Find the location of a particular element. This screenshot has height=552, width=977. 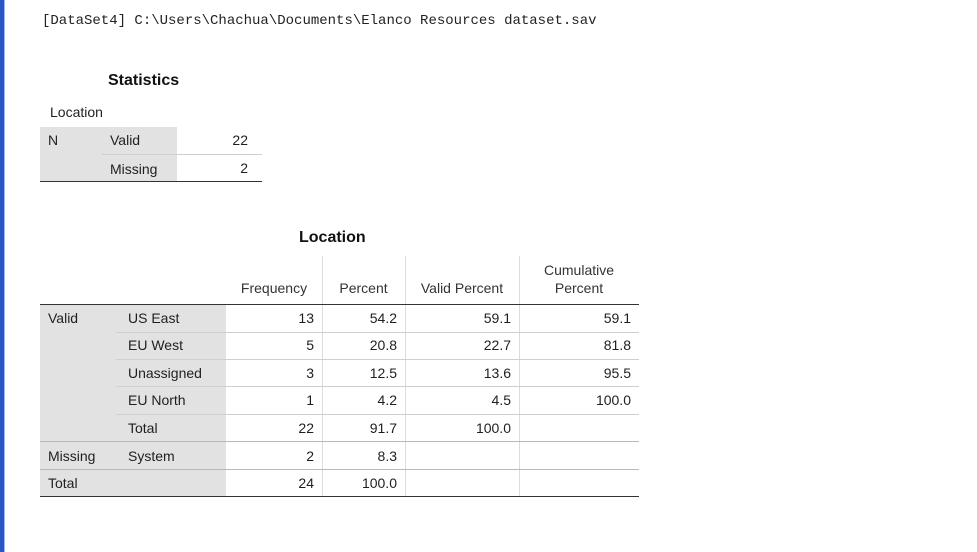

stats-row-label: Missing is located at coordinates (139, 167).